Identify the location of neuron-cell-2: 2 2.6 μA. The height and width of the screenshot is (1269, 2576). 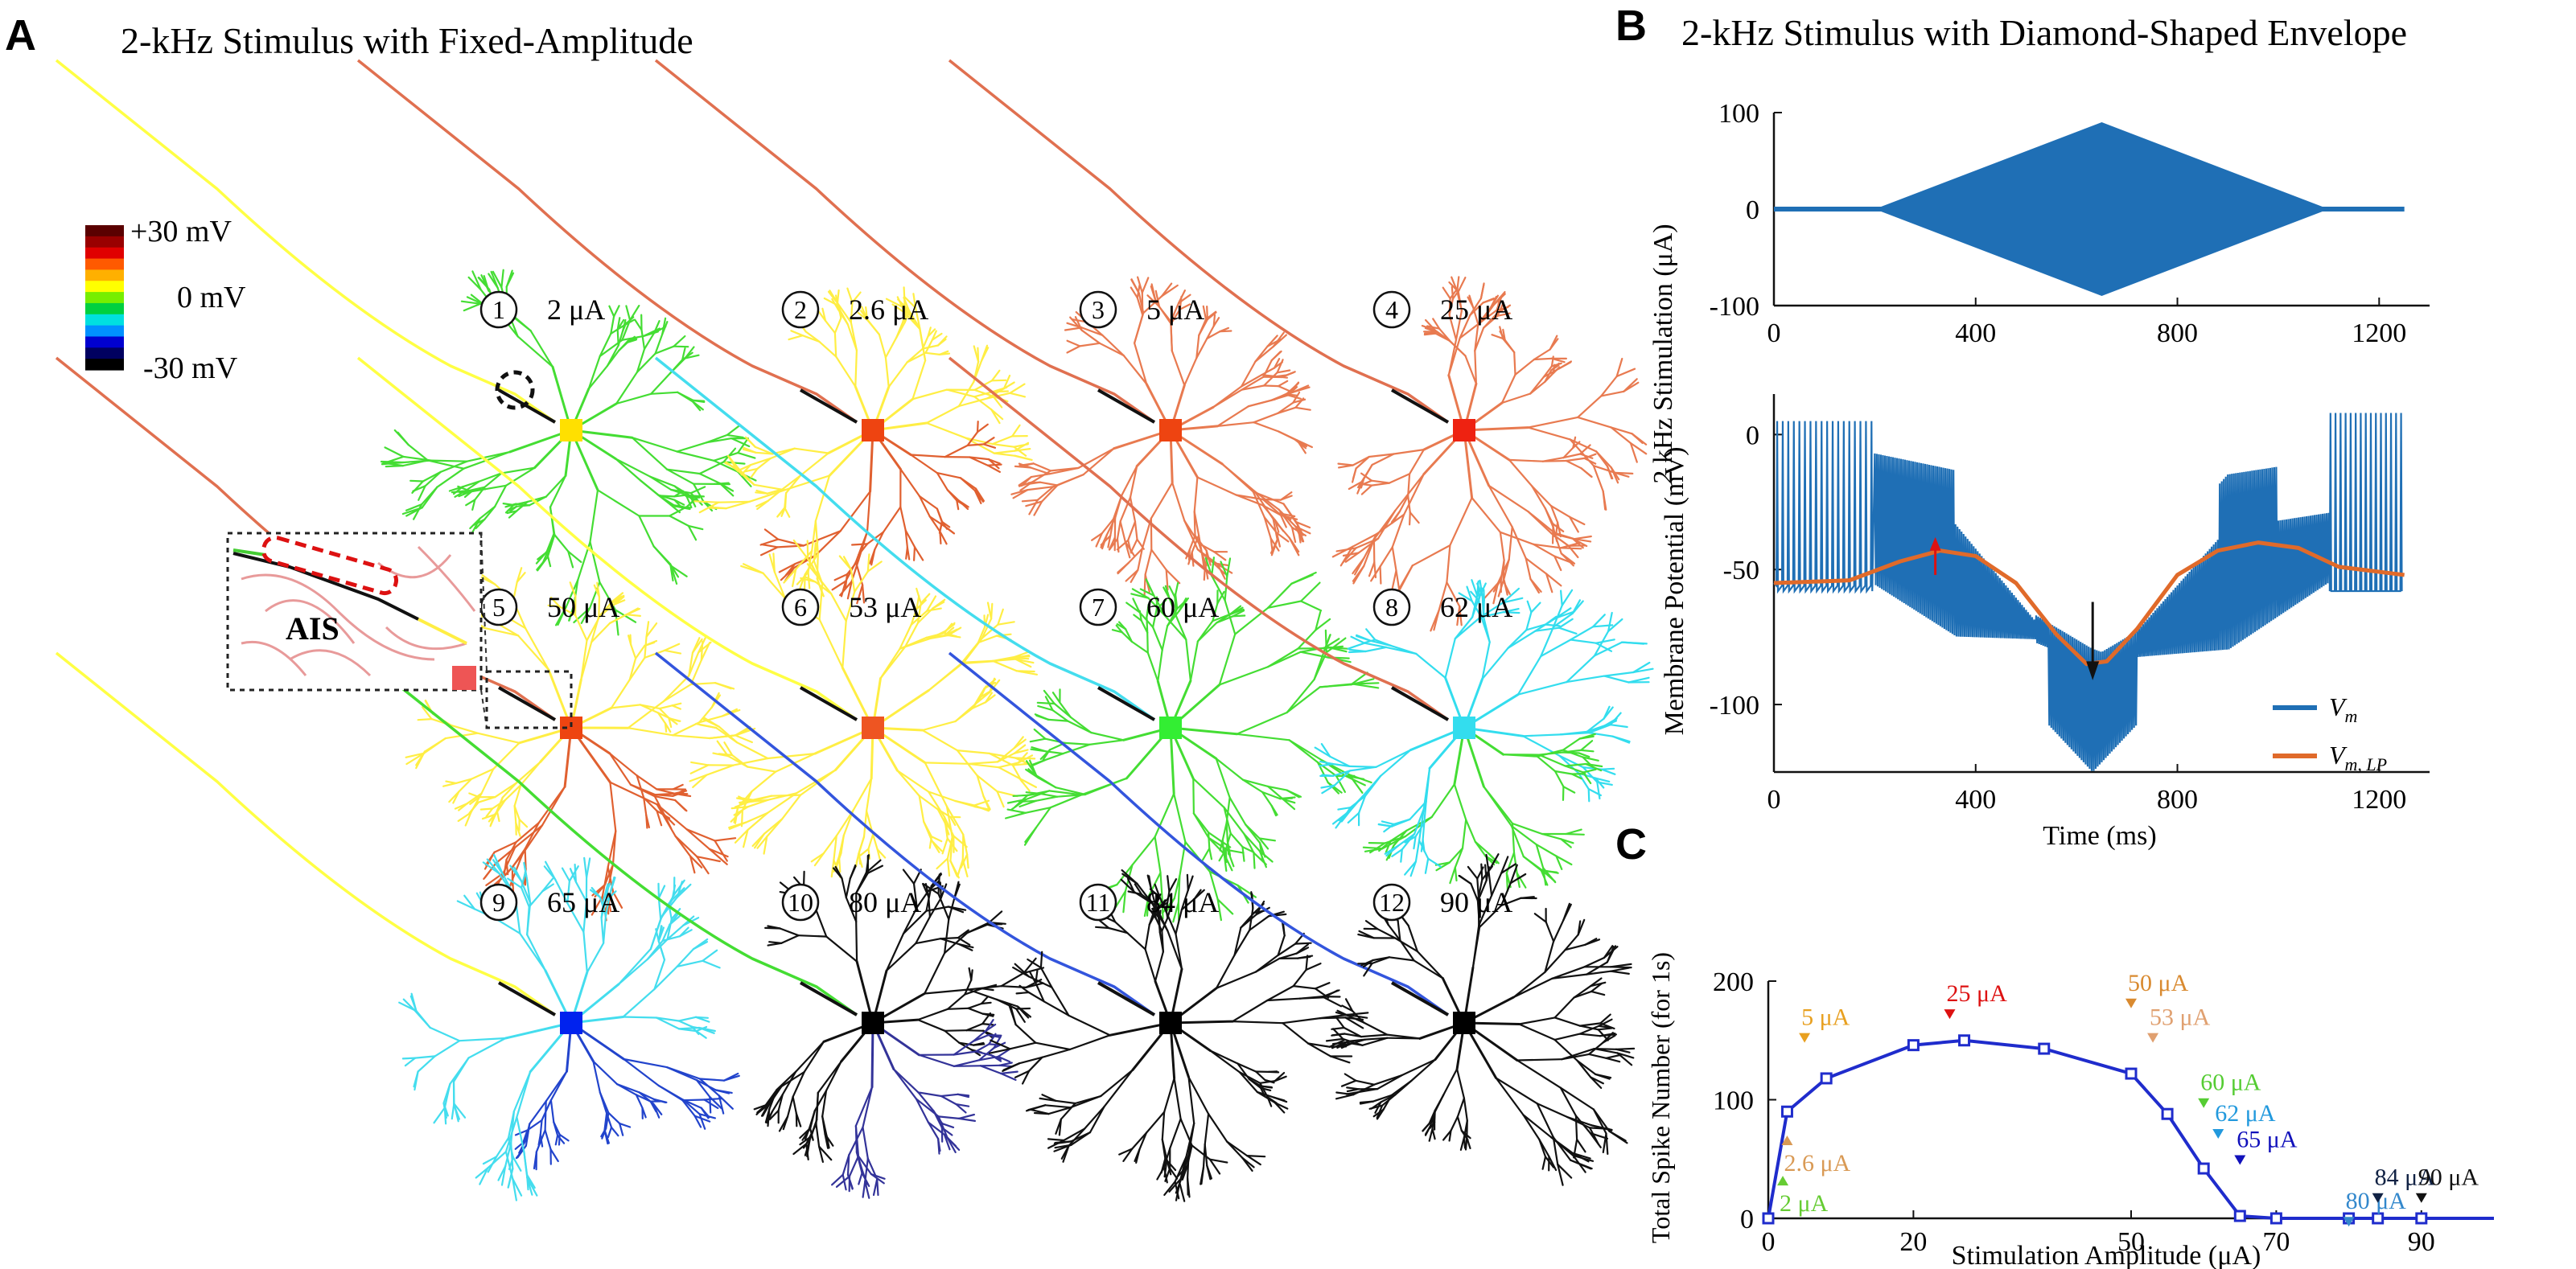
(694, 332).